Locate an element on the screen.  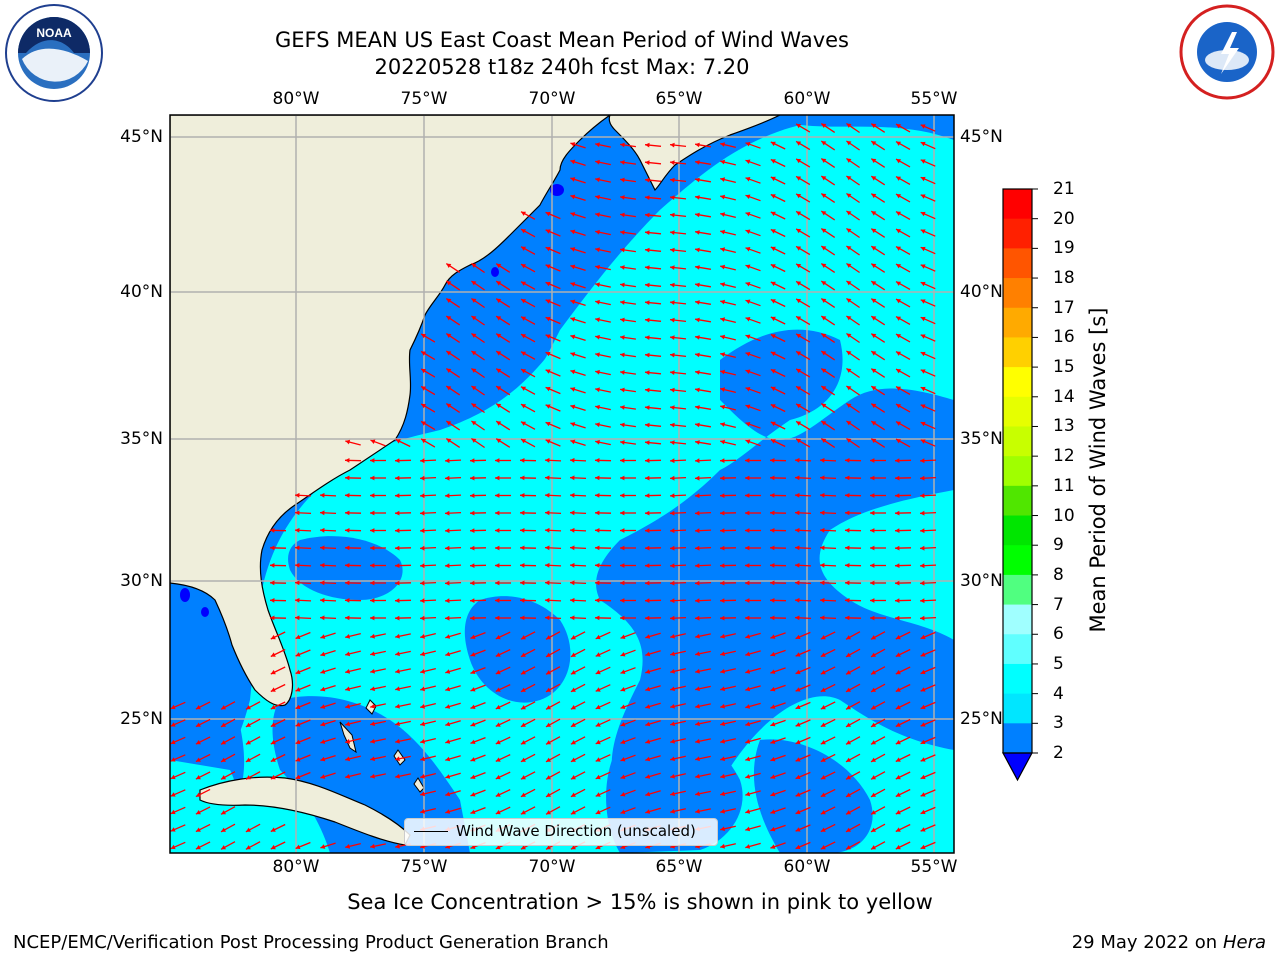
map-legend: Wind Wave Direction (unscaled) is located at coordinates (561, 832).